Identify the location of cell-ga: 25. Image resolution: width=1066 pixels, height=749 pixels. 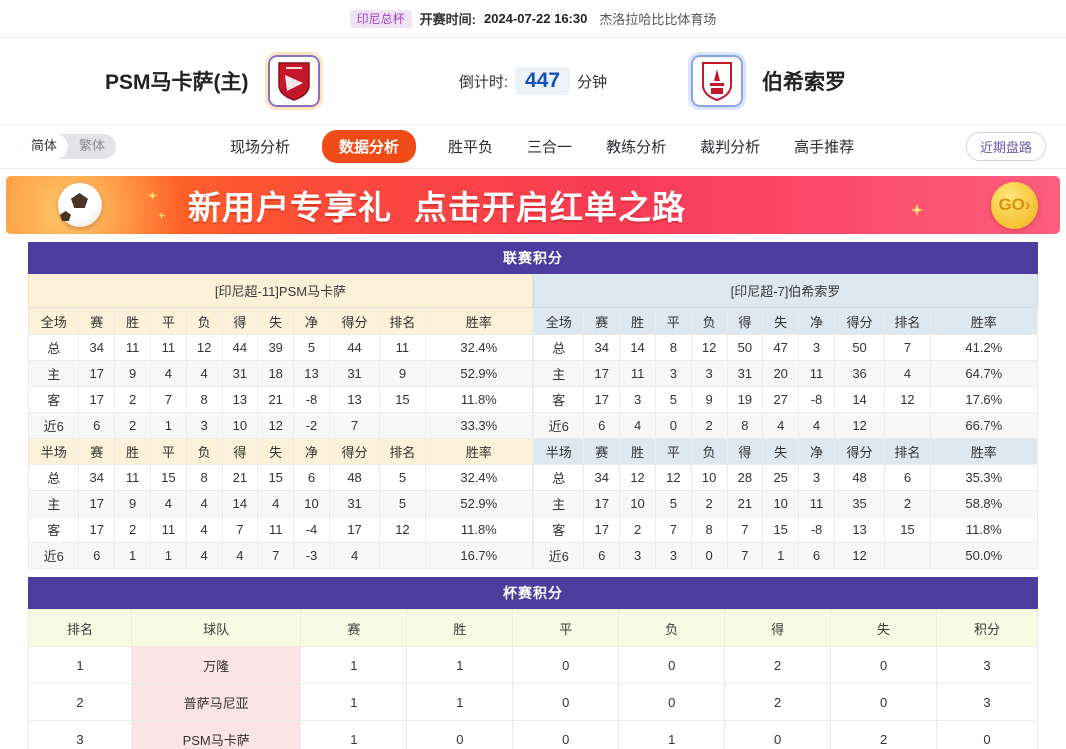
(781, 477).